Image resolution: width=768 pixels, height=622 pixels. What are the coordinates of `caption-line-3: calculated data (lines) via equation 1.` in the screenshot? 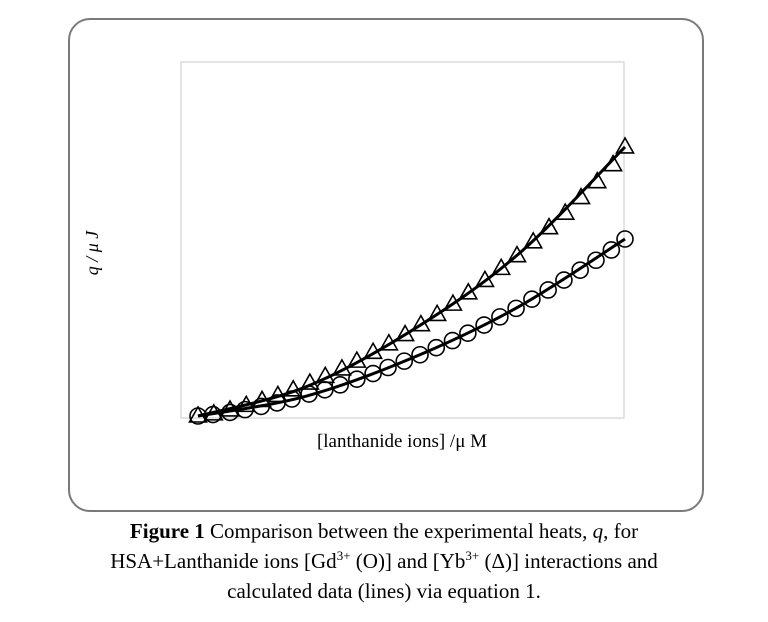 It's located at (384, 591).